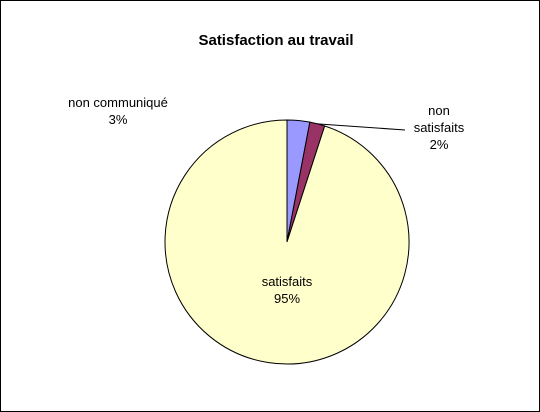 This screenshot has height=412, width=540. Describe the element at coordinates (275, 40) in the screenshot. I see `chart-title: Satisfaction au travail` at that location.